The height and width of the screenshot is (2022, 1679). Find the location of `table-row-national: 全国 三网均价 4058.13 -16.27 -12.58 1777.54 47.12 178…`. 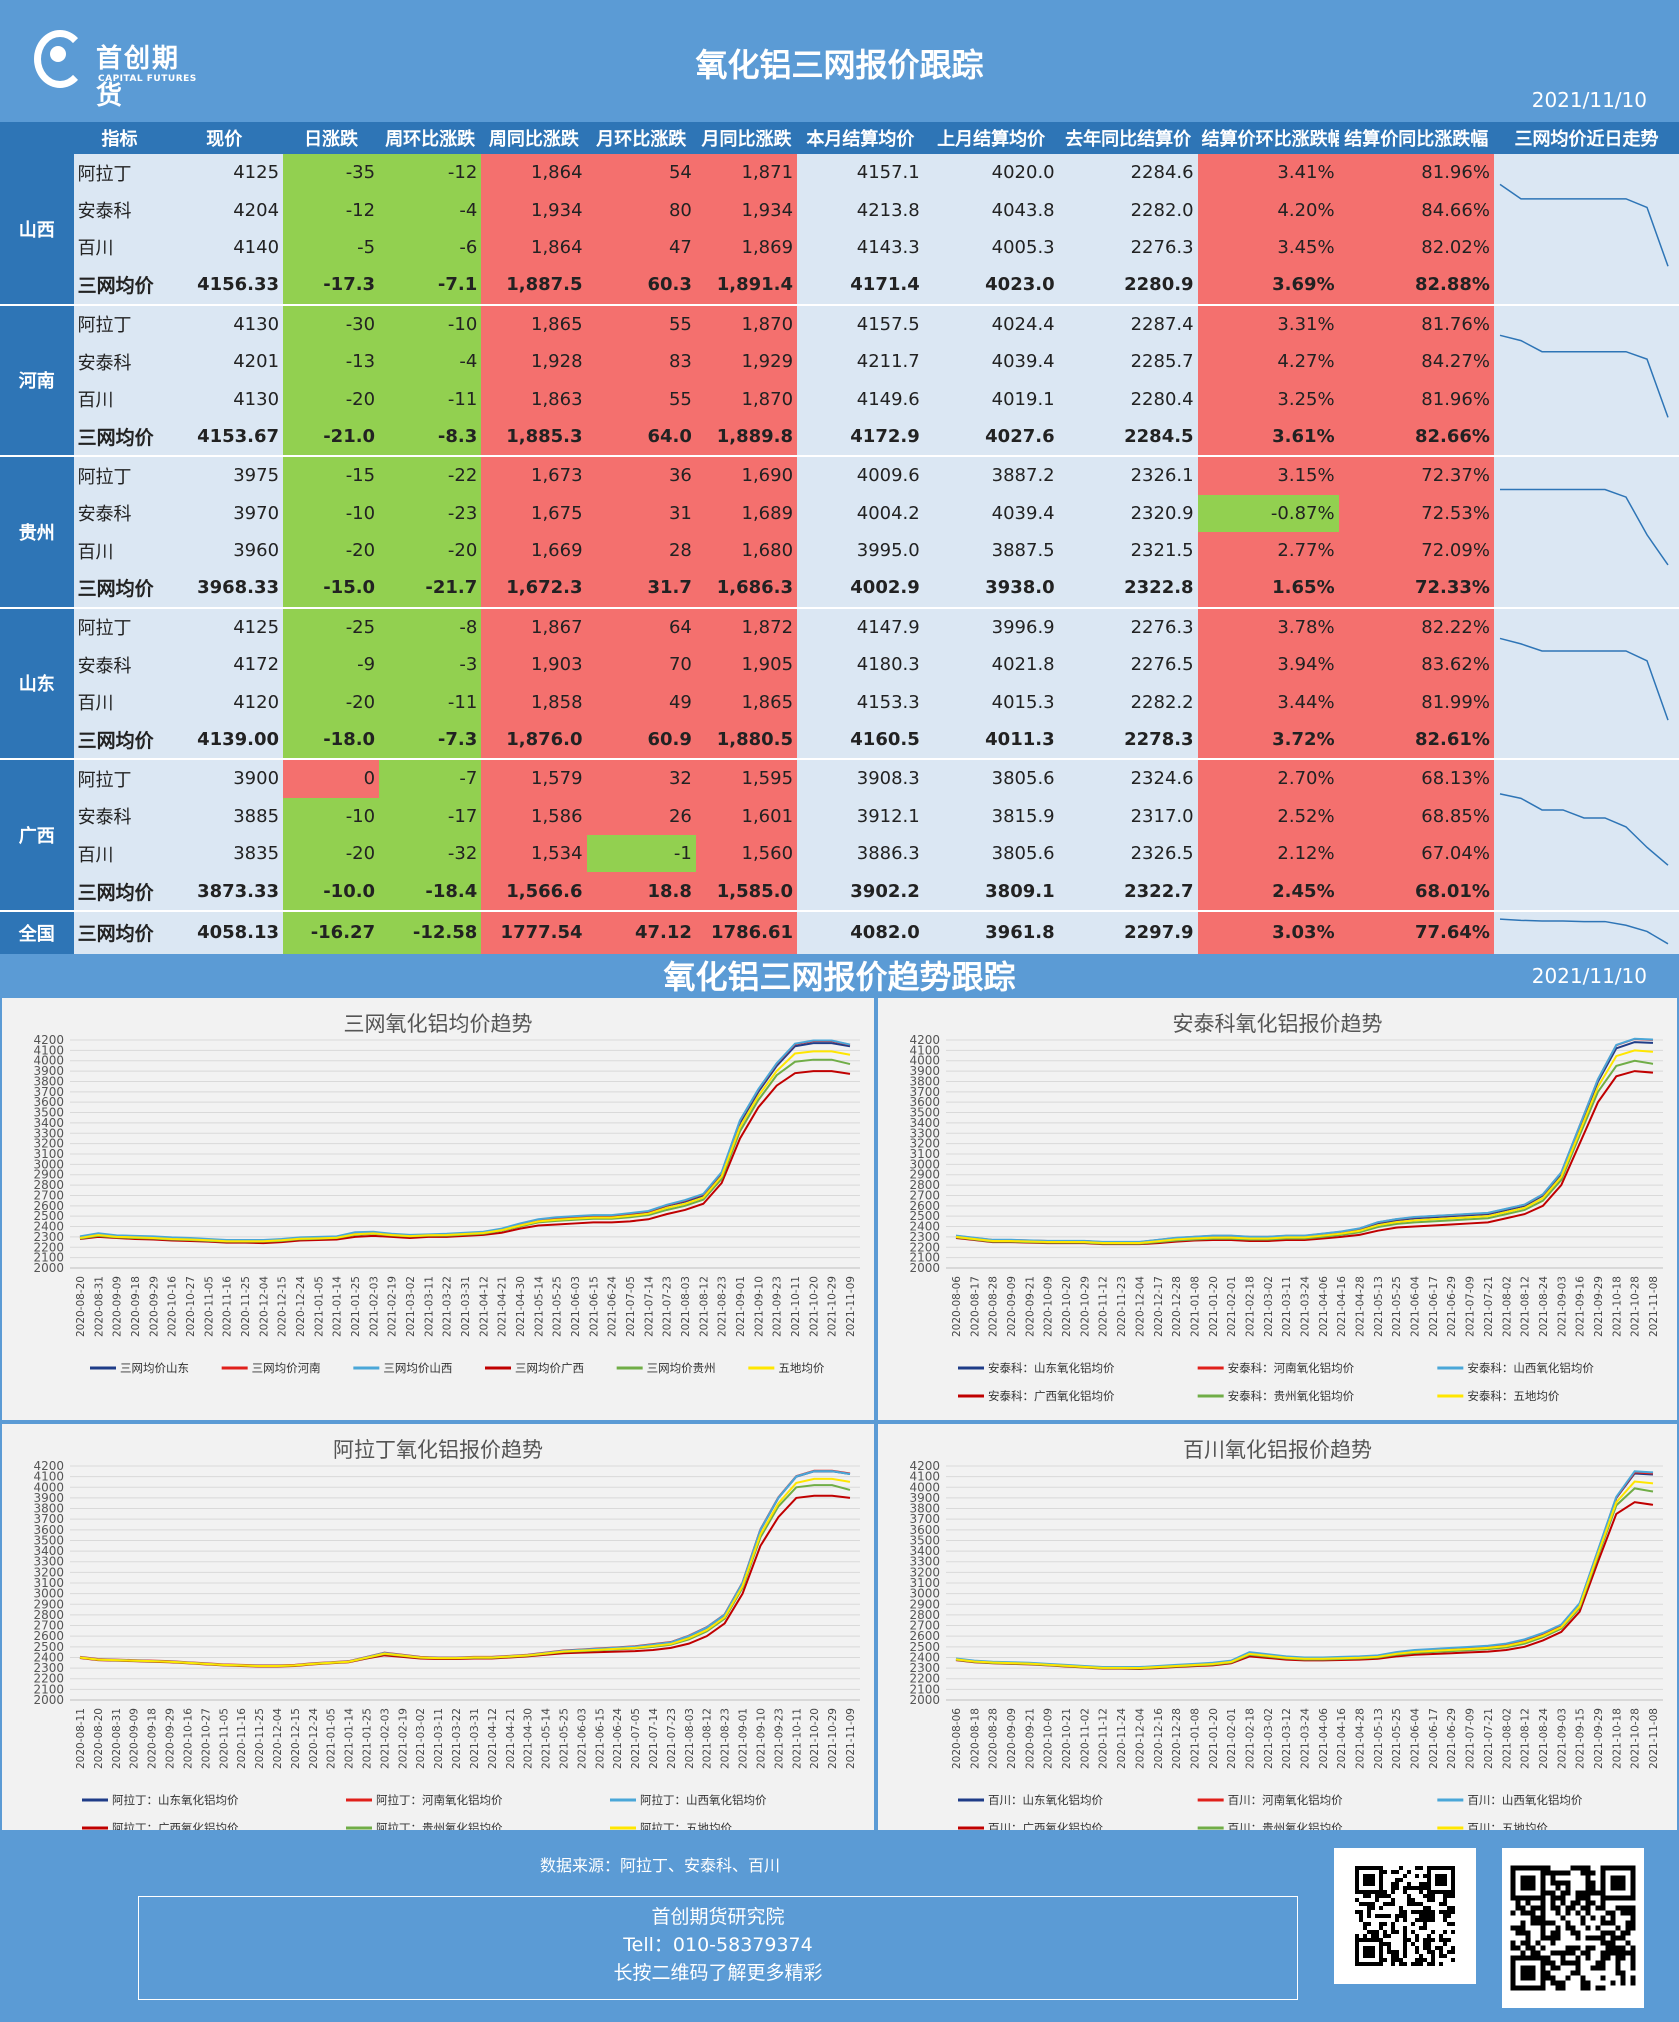

table-row-national: 全国 三网均价 4058.13 -16.27 -12.58 1777.54 47.12 178… is located at coordinates (839, 932).